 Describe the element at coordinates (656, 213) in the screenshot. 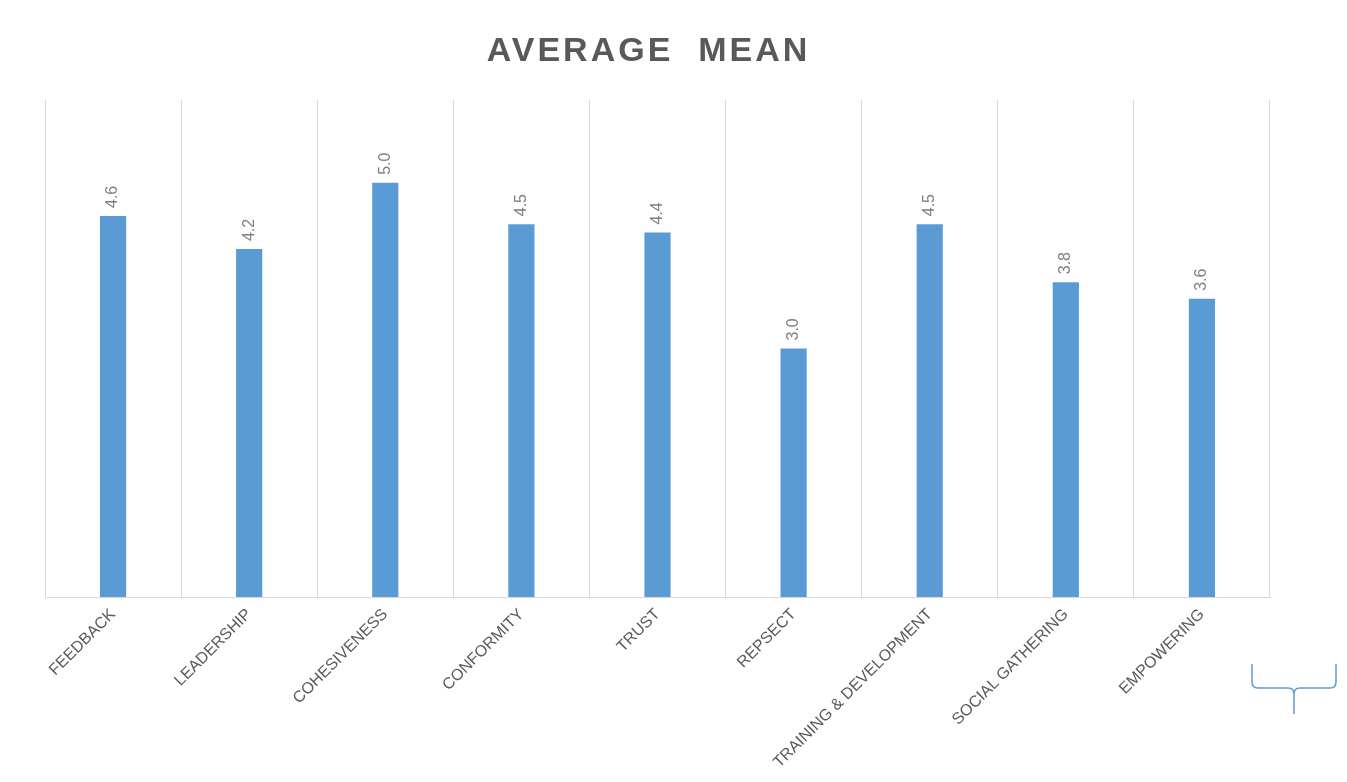

I see `data-label: 4.4` at that location.